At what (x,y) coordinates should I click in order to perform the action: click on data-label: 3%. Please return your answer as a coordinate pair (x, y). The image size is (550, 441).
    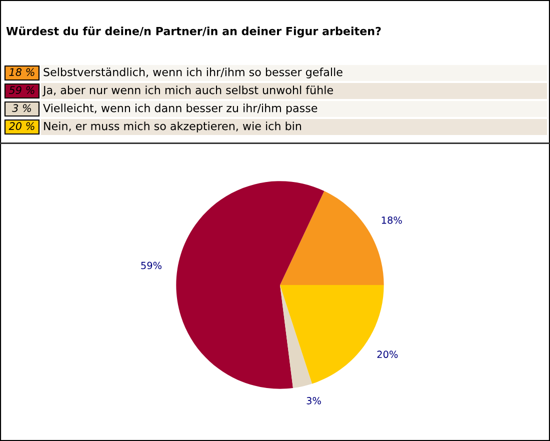
    Looking at the image, I should click on (313, 400).